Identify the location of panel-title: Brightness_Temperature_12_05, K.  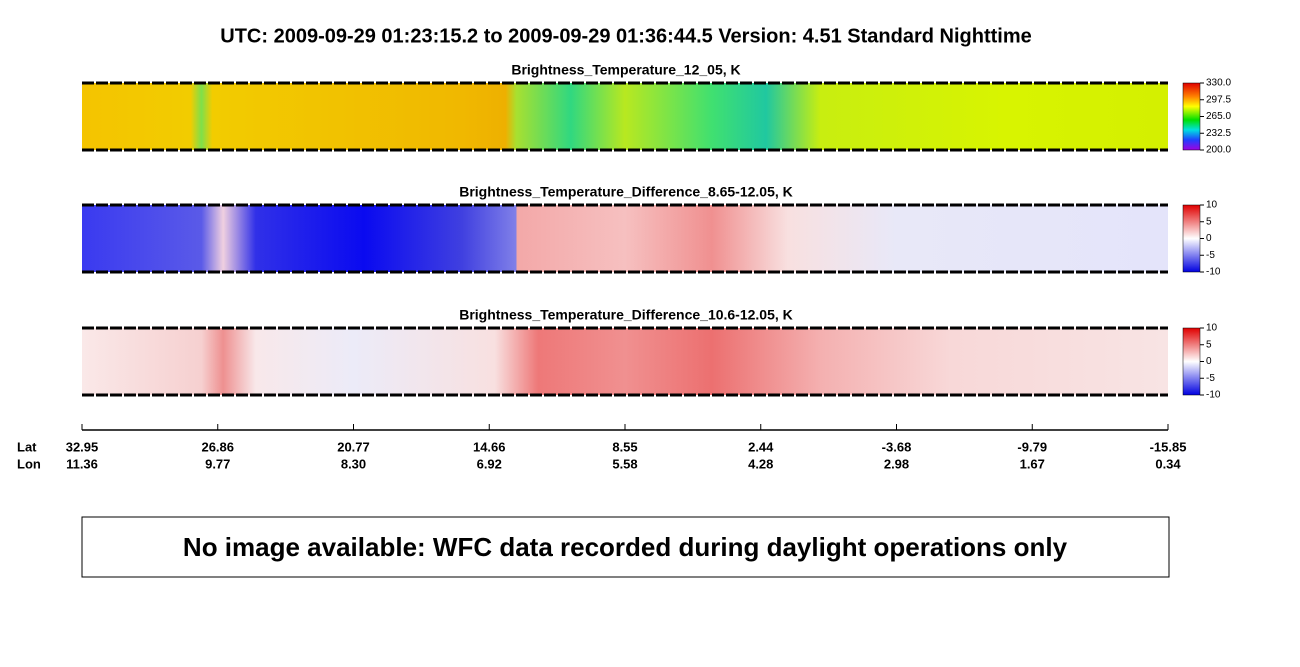
(625, 70).